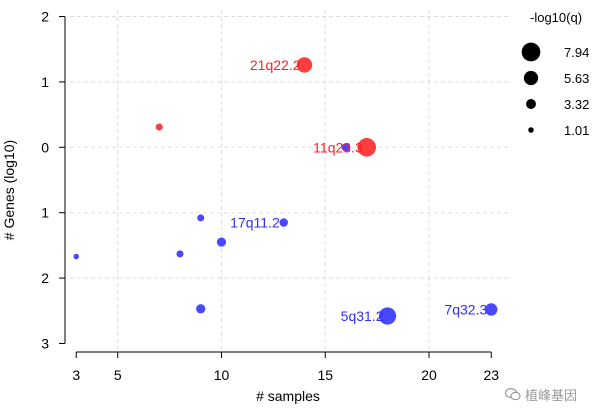  I want to click on x-tick-label: 10, so click(222, 375).